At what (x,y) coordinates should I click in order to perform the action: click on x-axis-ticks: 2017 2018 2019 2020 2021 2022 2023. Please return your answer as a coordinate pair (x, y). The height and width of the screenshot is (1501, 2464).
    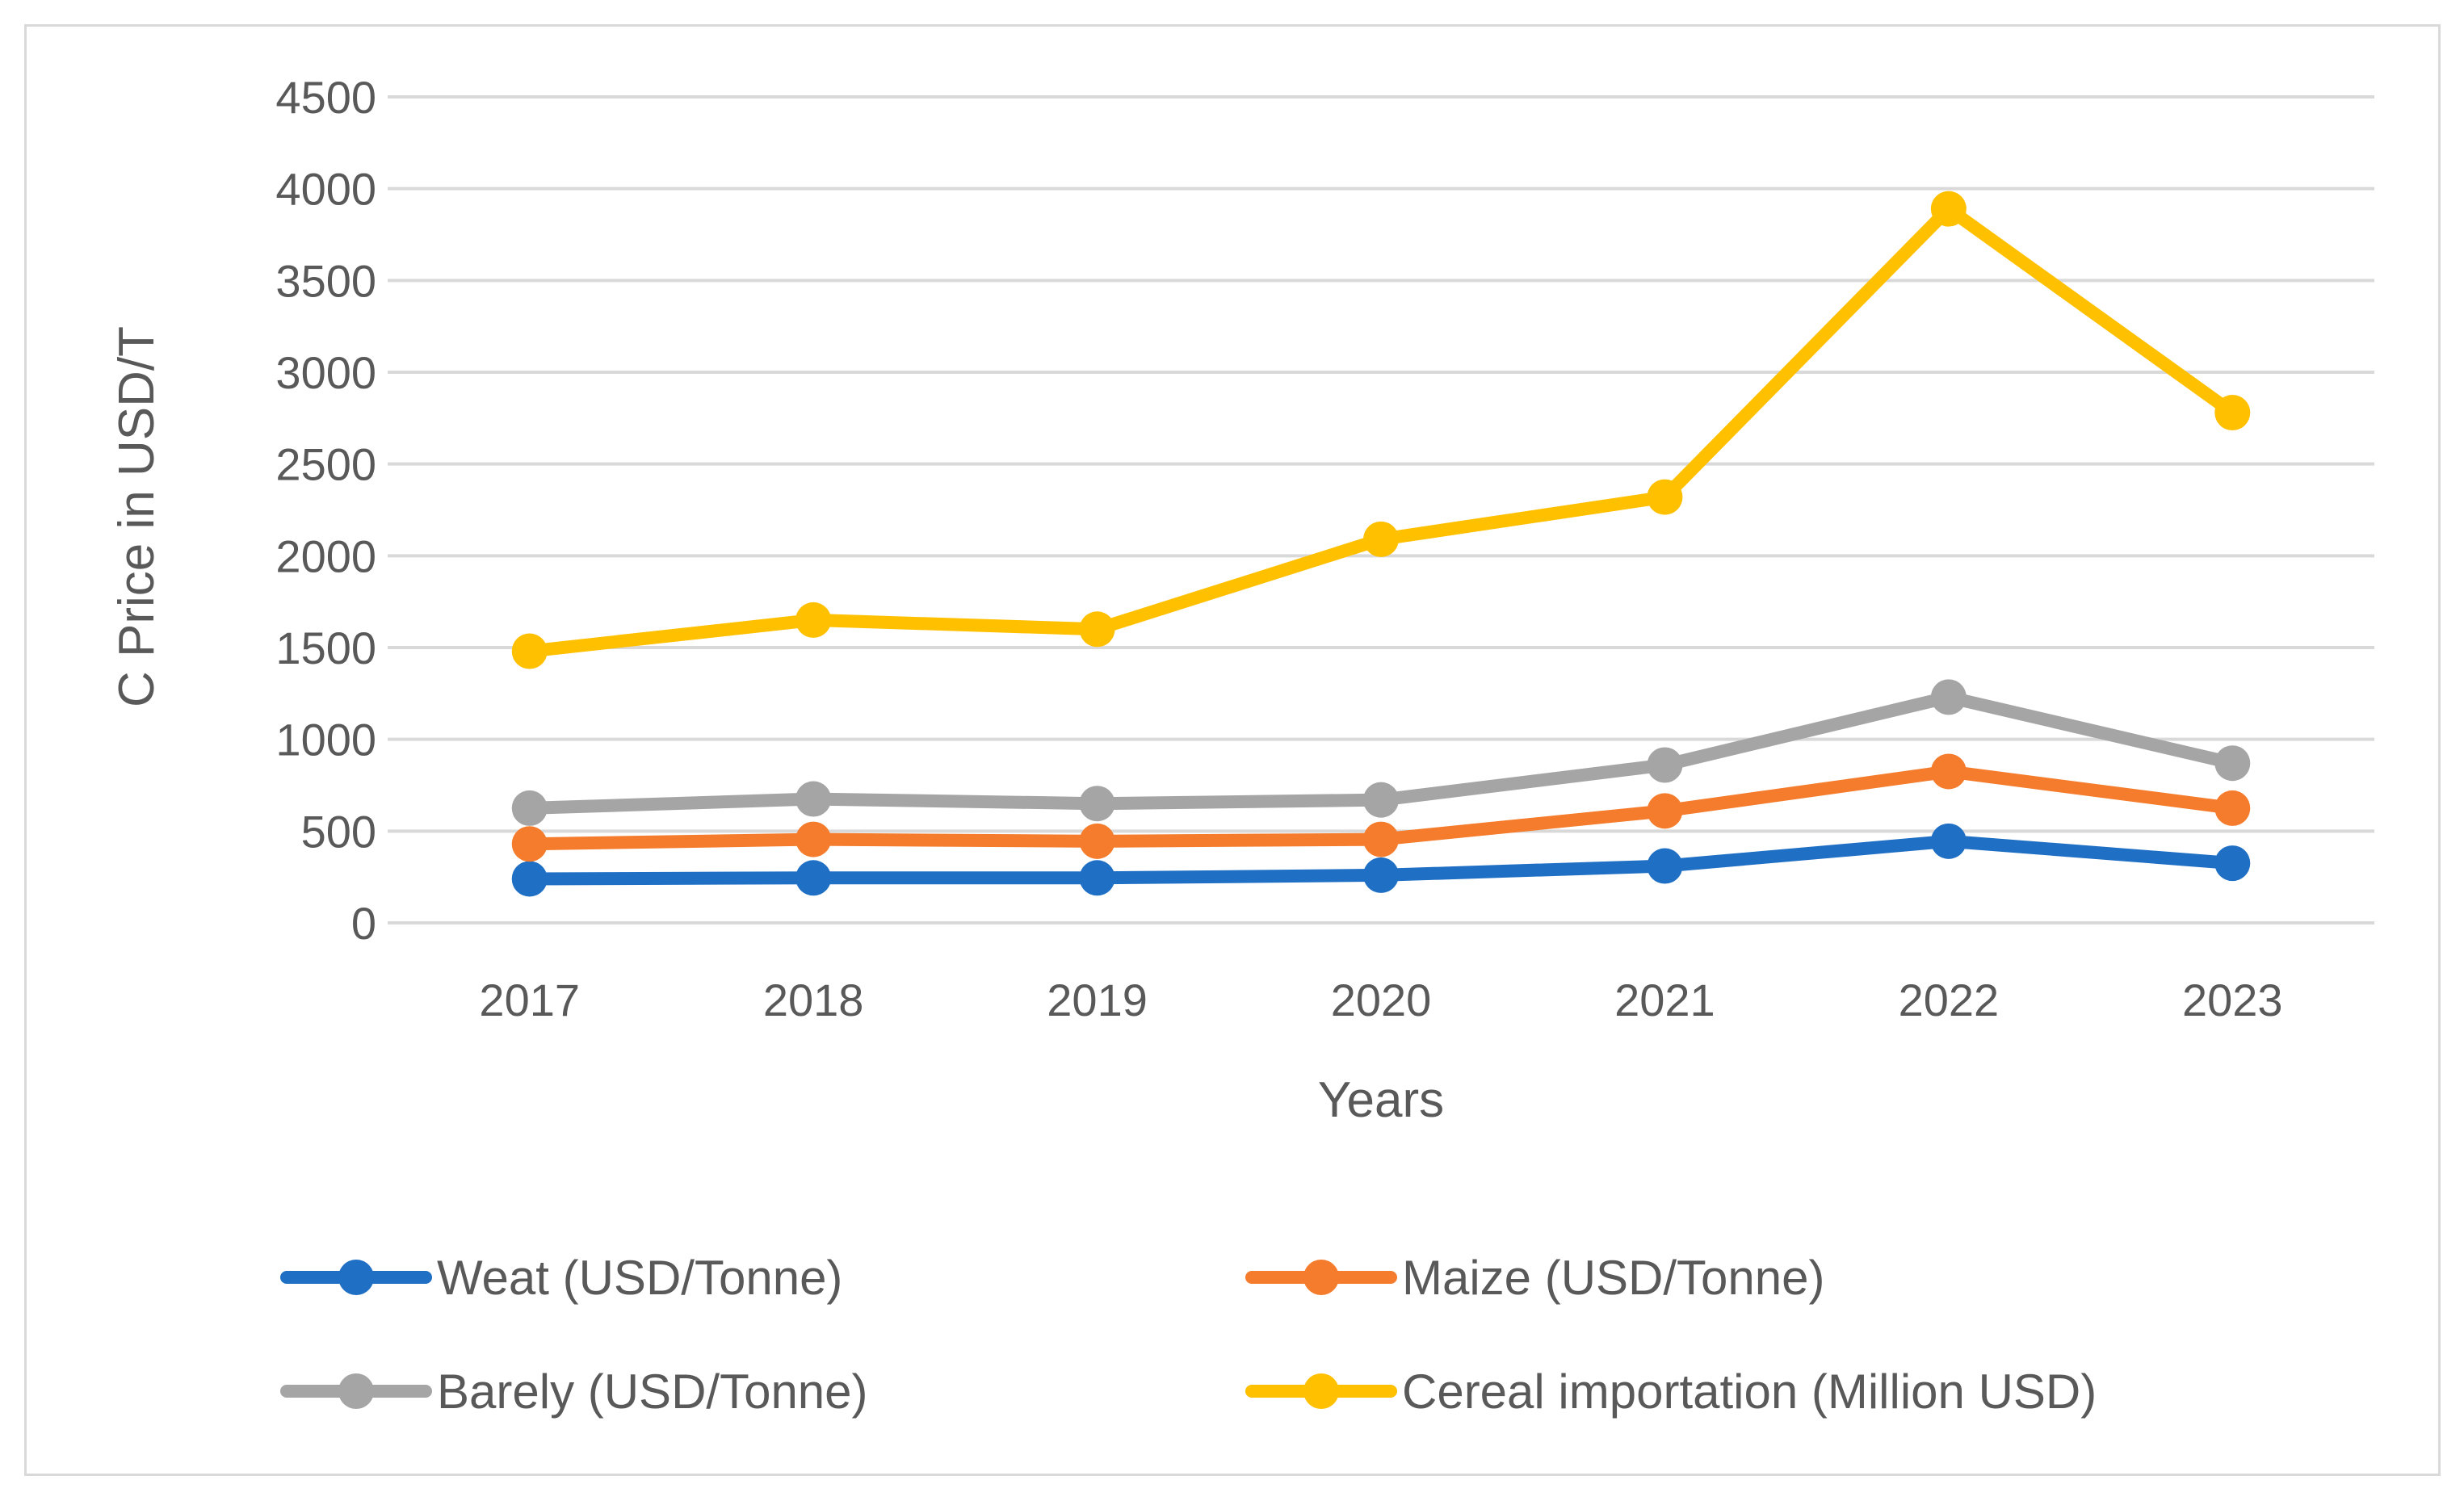
    Looking at the image, I should click on (1380, 1000).